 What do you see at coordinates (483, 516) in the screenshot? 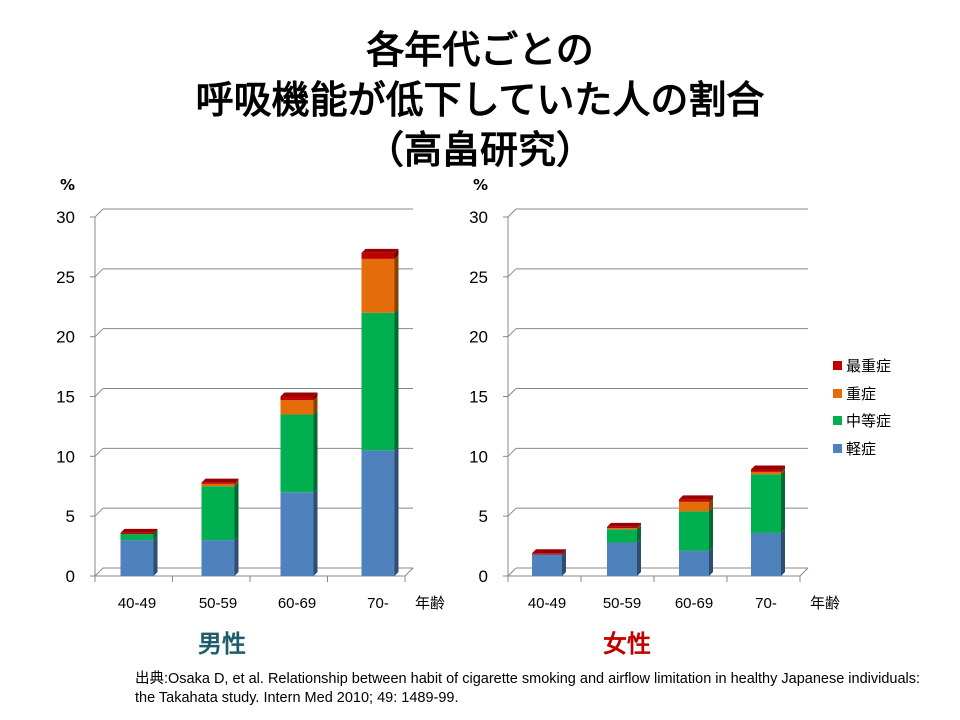
I see `y-tick-label: 5` at bounding box center [483, 516].